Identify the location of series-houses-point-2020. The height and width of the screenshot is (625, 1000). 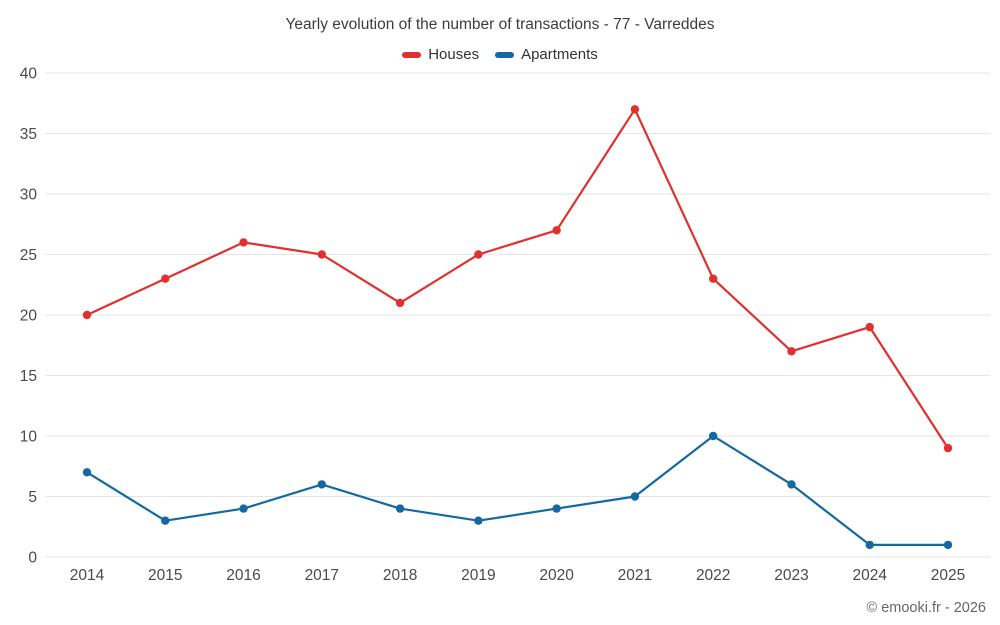
(556, 230).